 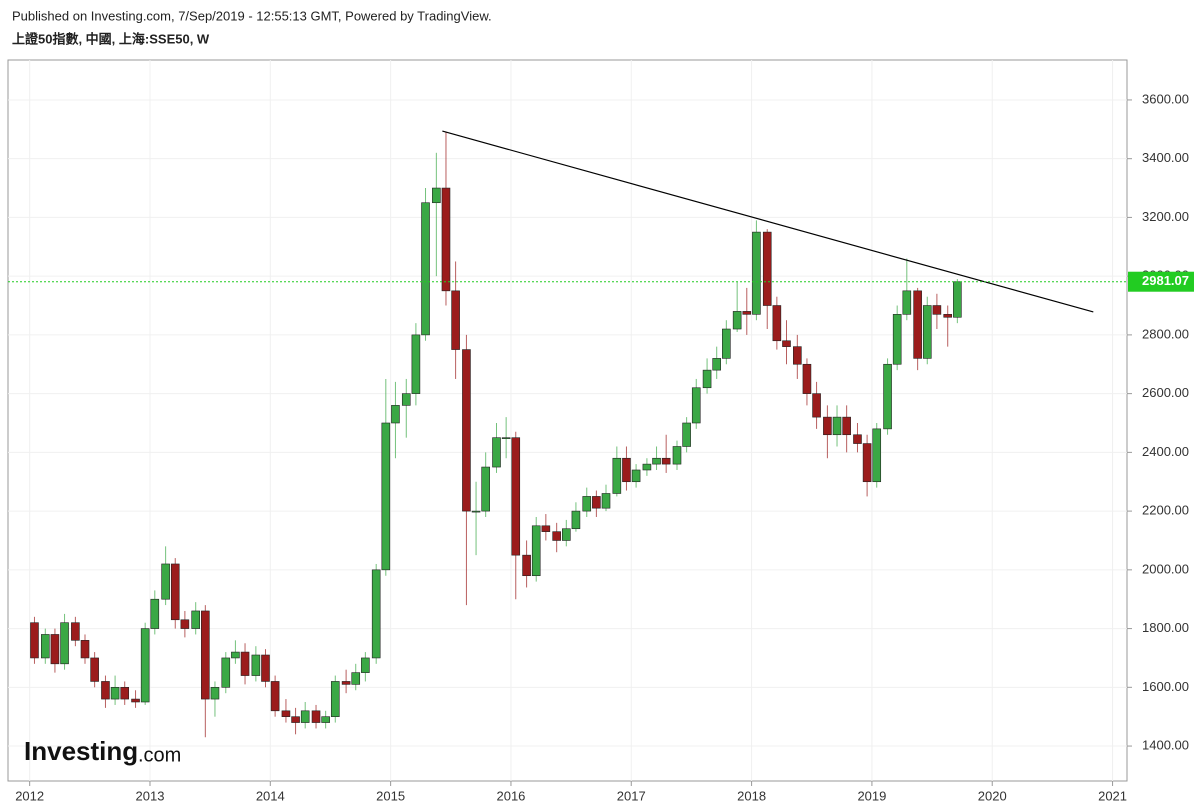 What do you see at coordinates (1165, 216) in the screenshot?
I see `y-tick-label: 3200.00` at bounding box center [1165, 216].